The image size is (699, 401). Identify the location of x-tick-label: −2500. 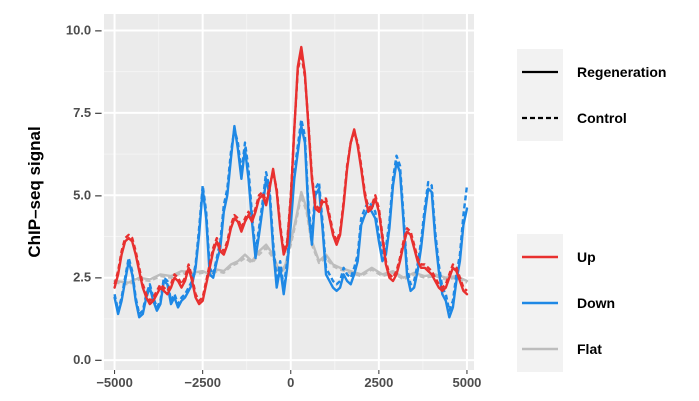
(202, 382).